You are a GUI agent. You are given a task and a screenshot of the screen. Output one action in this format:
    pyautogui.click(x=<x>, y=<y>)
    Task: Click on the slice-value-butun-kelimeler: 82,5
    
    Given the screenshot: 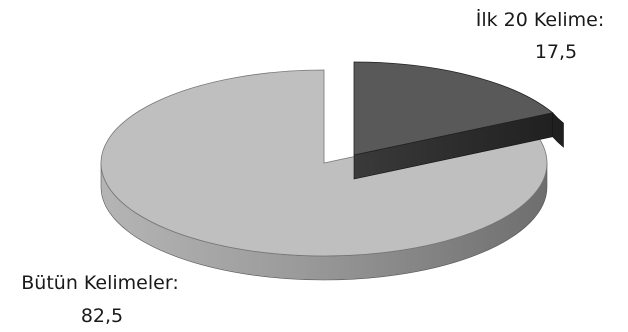 What is the action you would take?
    pyautogui.click(x=102, y=316)
    